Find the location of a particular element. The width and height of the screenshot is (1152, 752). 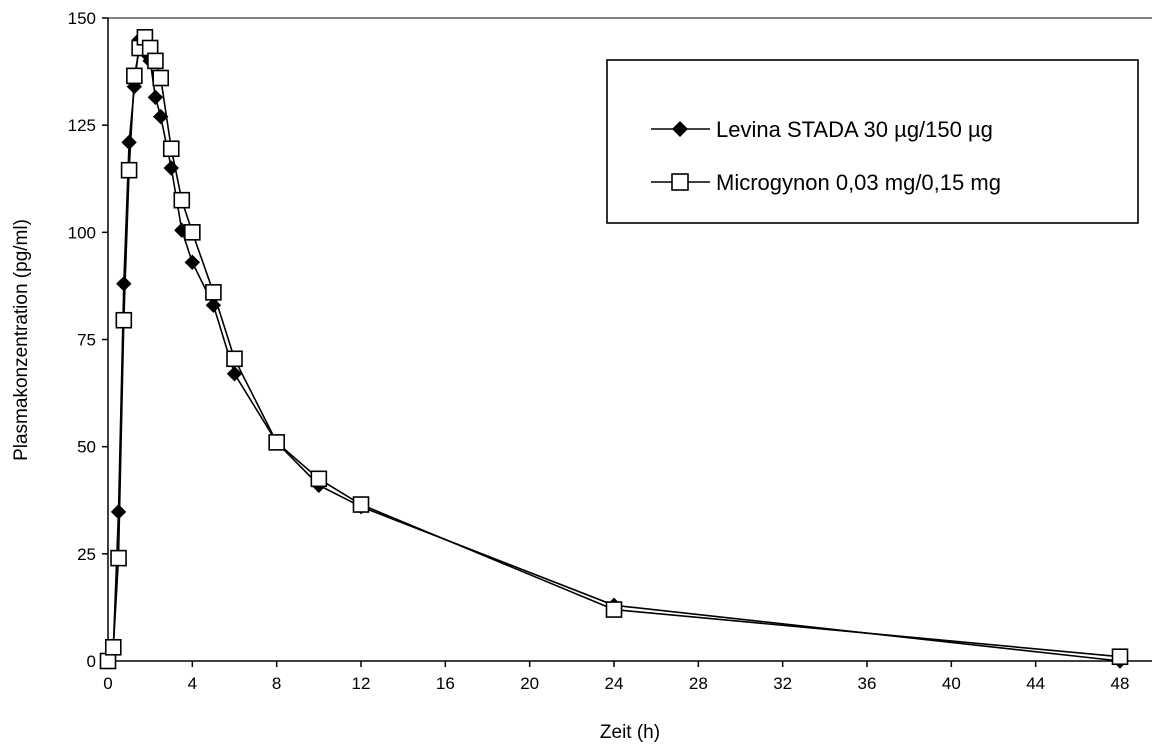

x-tick-label: 20 is located at coordinates (529, 683).